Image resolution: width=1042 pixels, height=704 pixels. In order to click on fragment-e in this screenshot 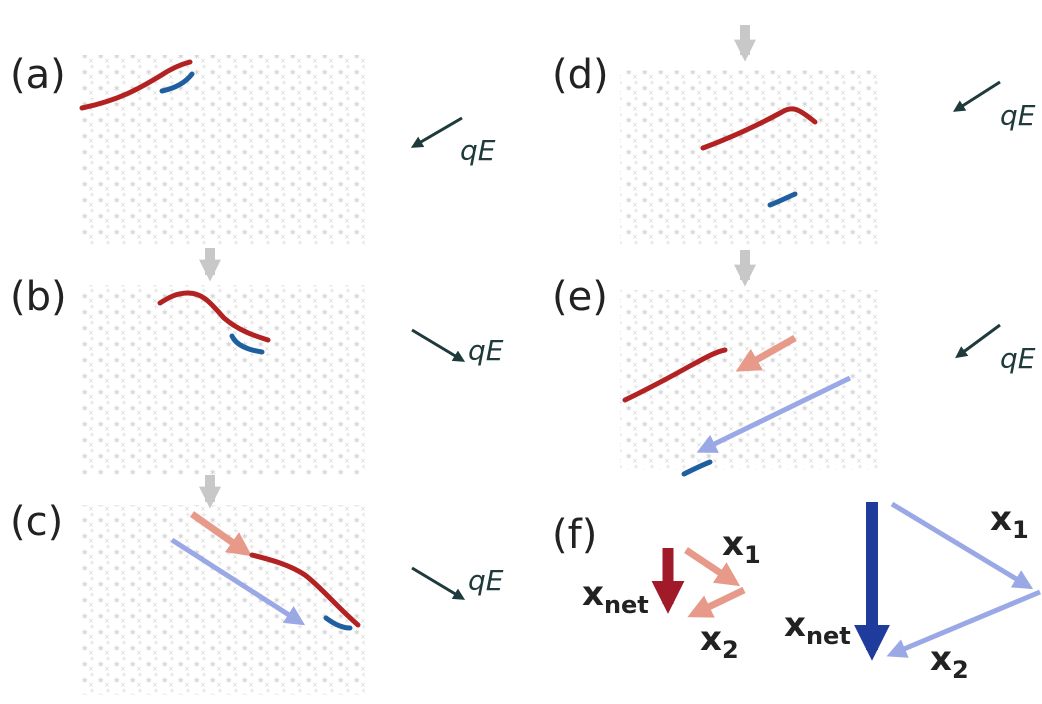, I will do `click(697, 468)`.